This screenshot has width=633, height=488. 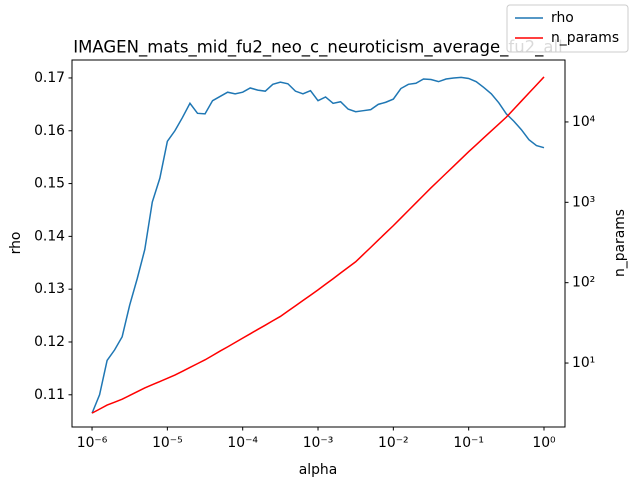 What do you see at coordinates (49, 78) in the screenshot?
I see `y-tick-label: 0.17` at bounding box center [49, 78].